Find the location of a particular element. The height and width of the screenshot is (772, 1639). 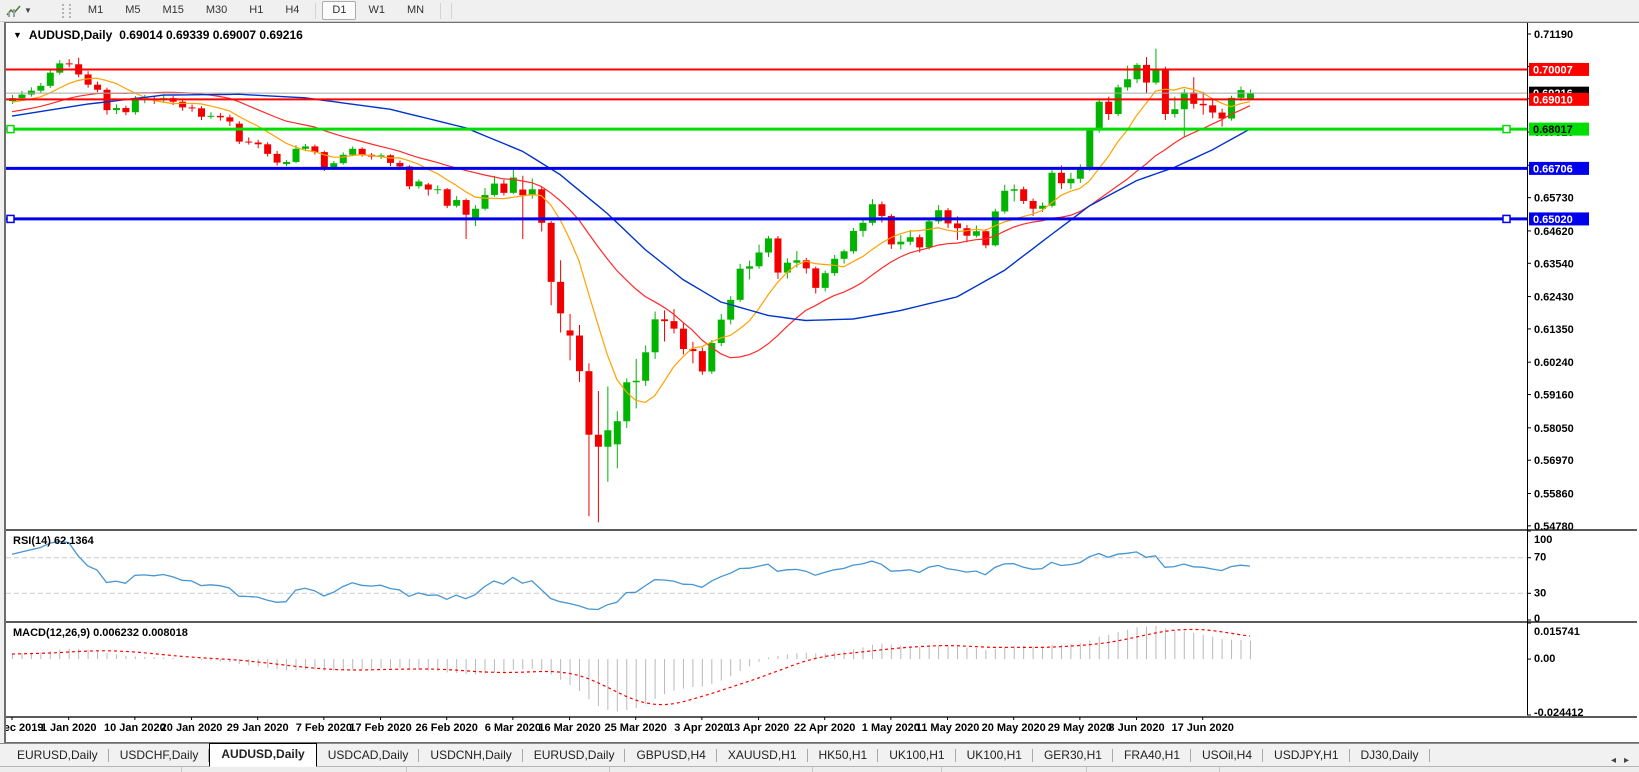

svg-text: 3 Apr 2020 is located at coordinates (701, 728).